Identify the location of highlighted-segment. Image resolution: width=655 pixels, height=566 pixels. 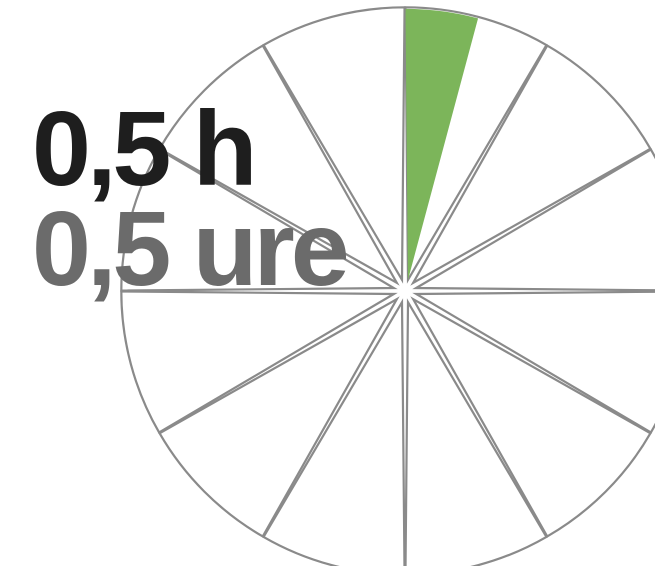
(442, 144).